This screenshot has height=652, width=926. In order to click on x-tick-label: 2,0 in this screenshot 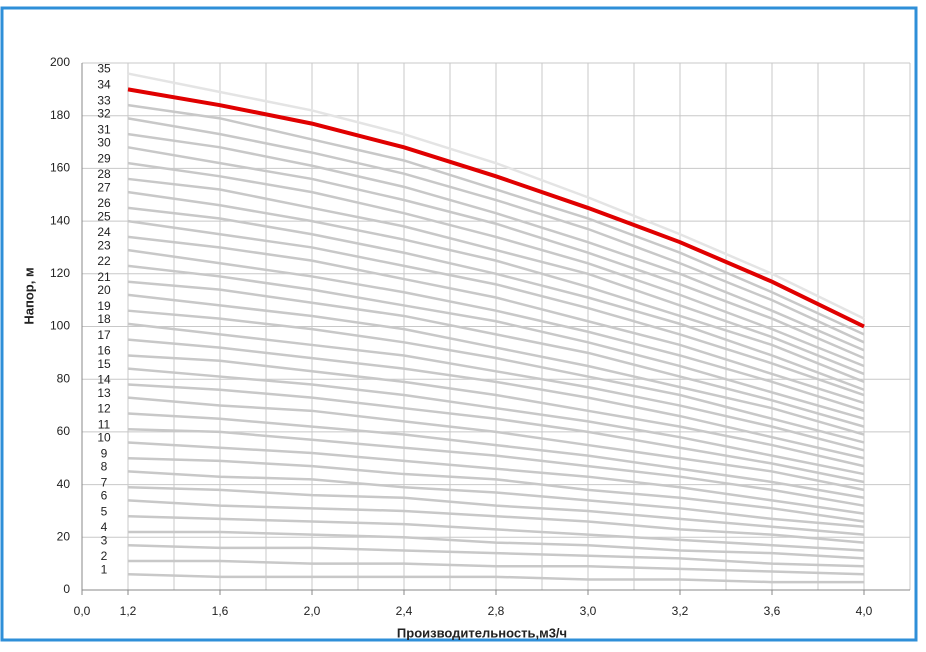, I will do `click(312, 611)`.